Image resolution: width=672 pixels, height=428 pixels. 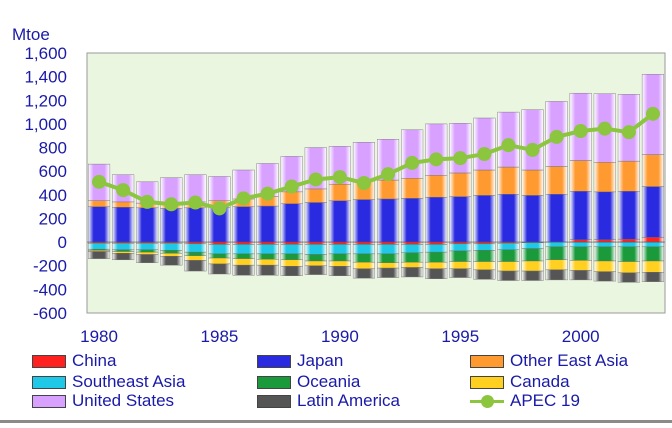 What do you see at coordinates (274, 382) in the screenshot?
I see `legend-swatch-oceania` at bounding box center [274, 382].